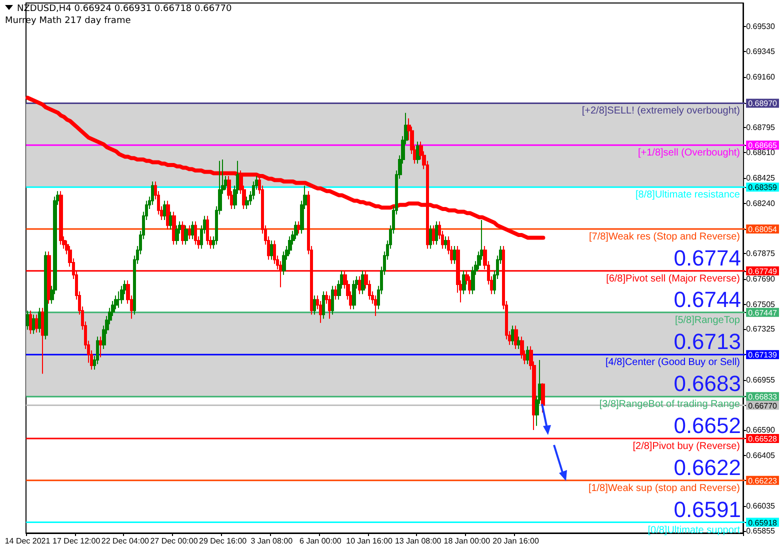 Image resolution: width=782 pixels, height=551 pixels. I want to click on ref-line-label: [8/8]Ultimate resistance, so click(688, 195).